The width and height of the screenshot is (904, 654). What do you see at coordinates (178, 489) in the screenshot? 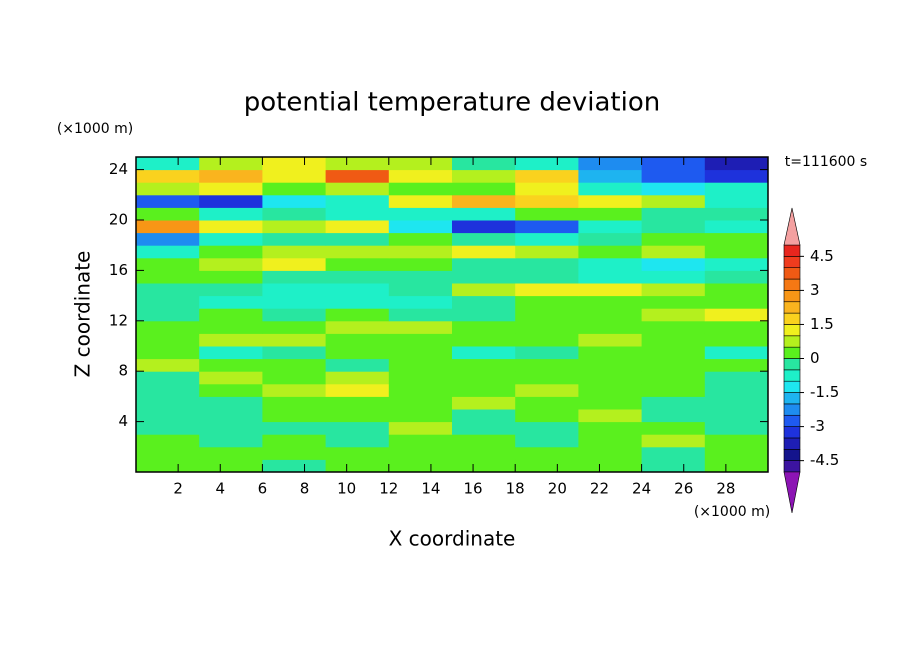
I see `x-tick-label: 2` at bounding box center [178, 489].